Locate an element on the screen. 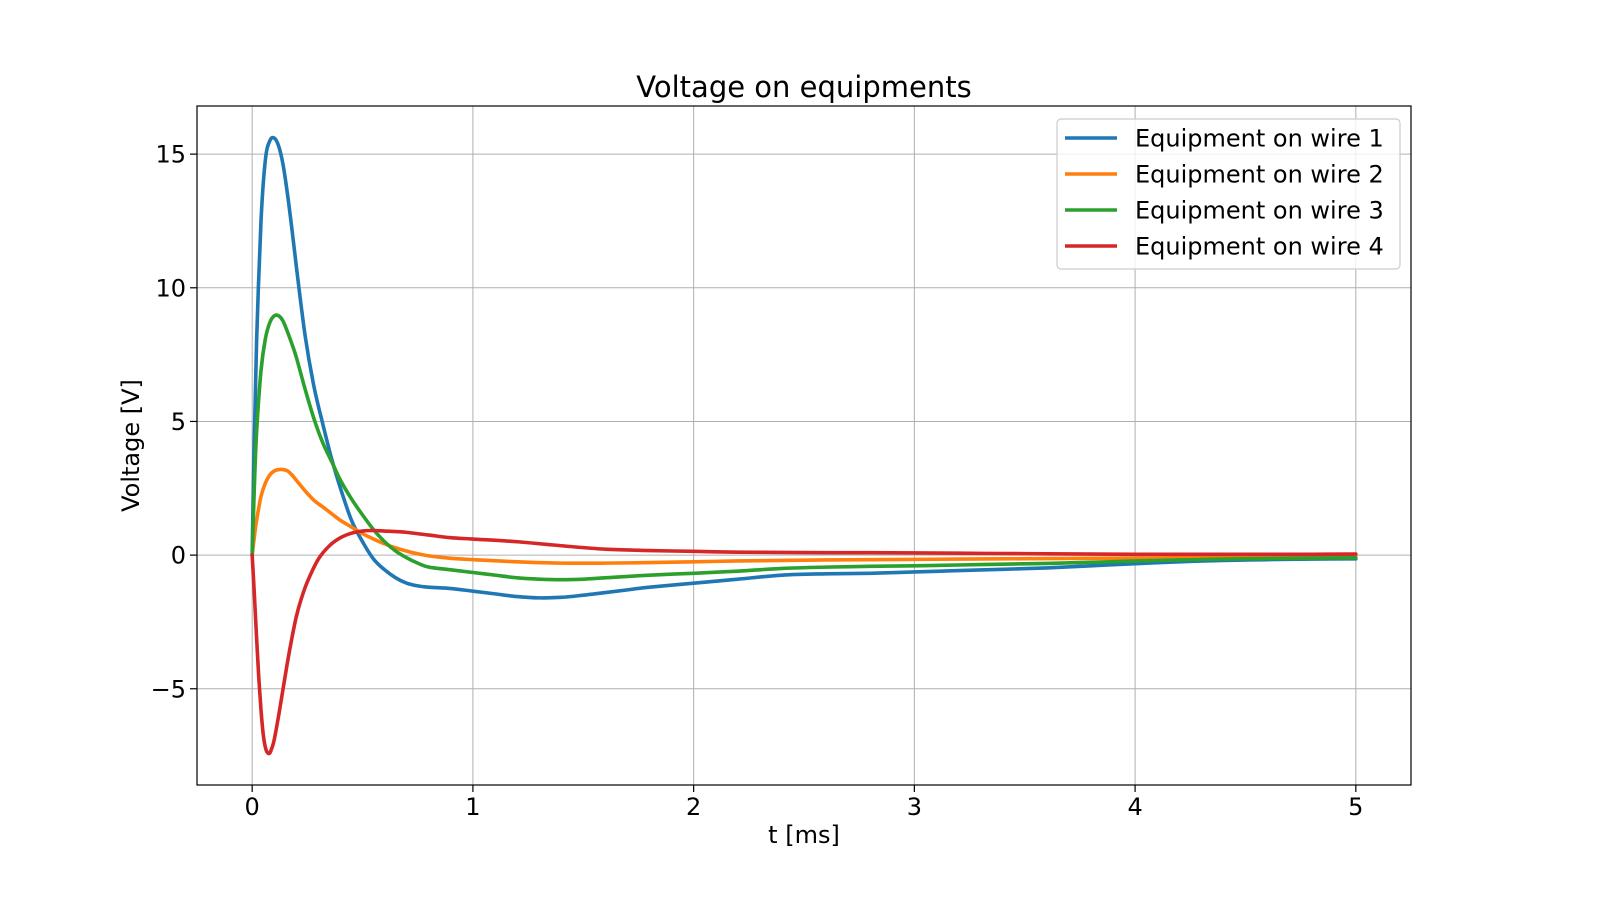 The image size is (1600, 900). legend-entry: Equipment on wire 4 is located at coordinates (1224, 247).